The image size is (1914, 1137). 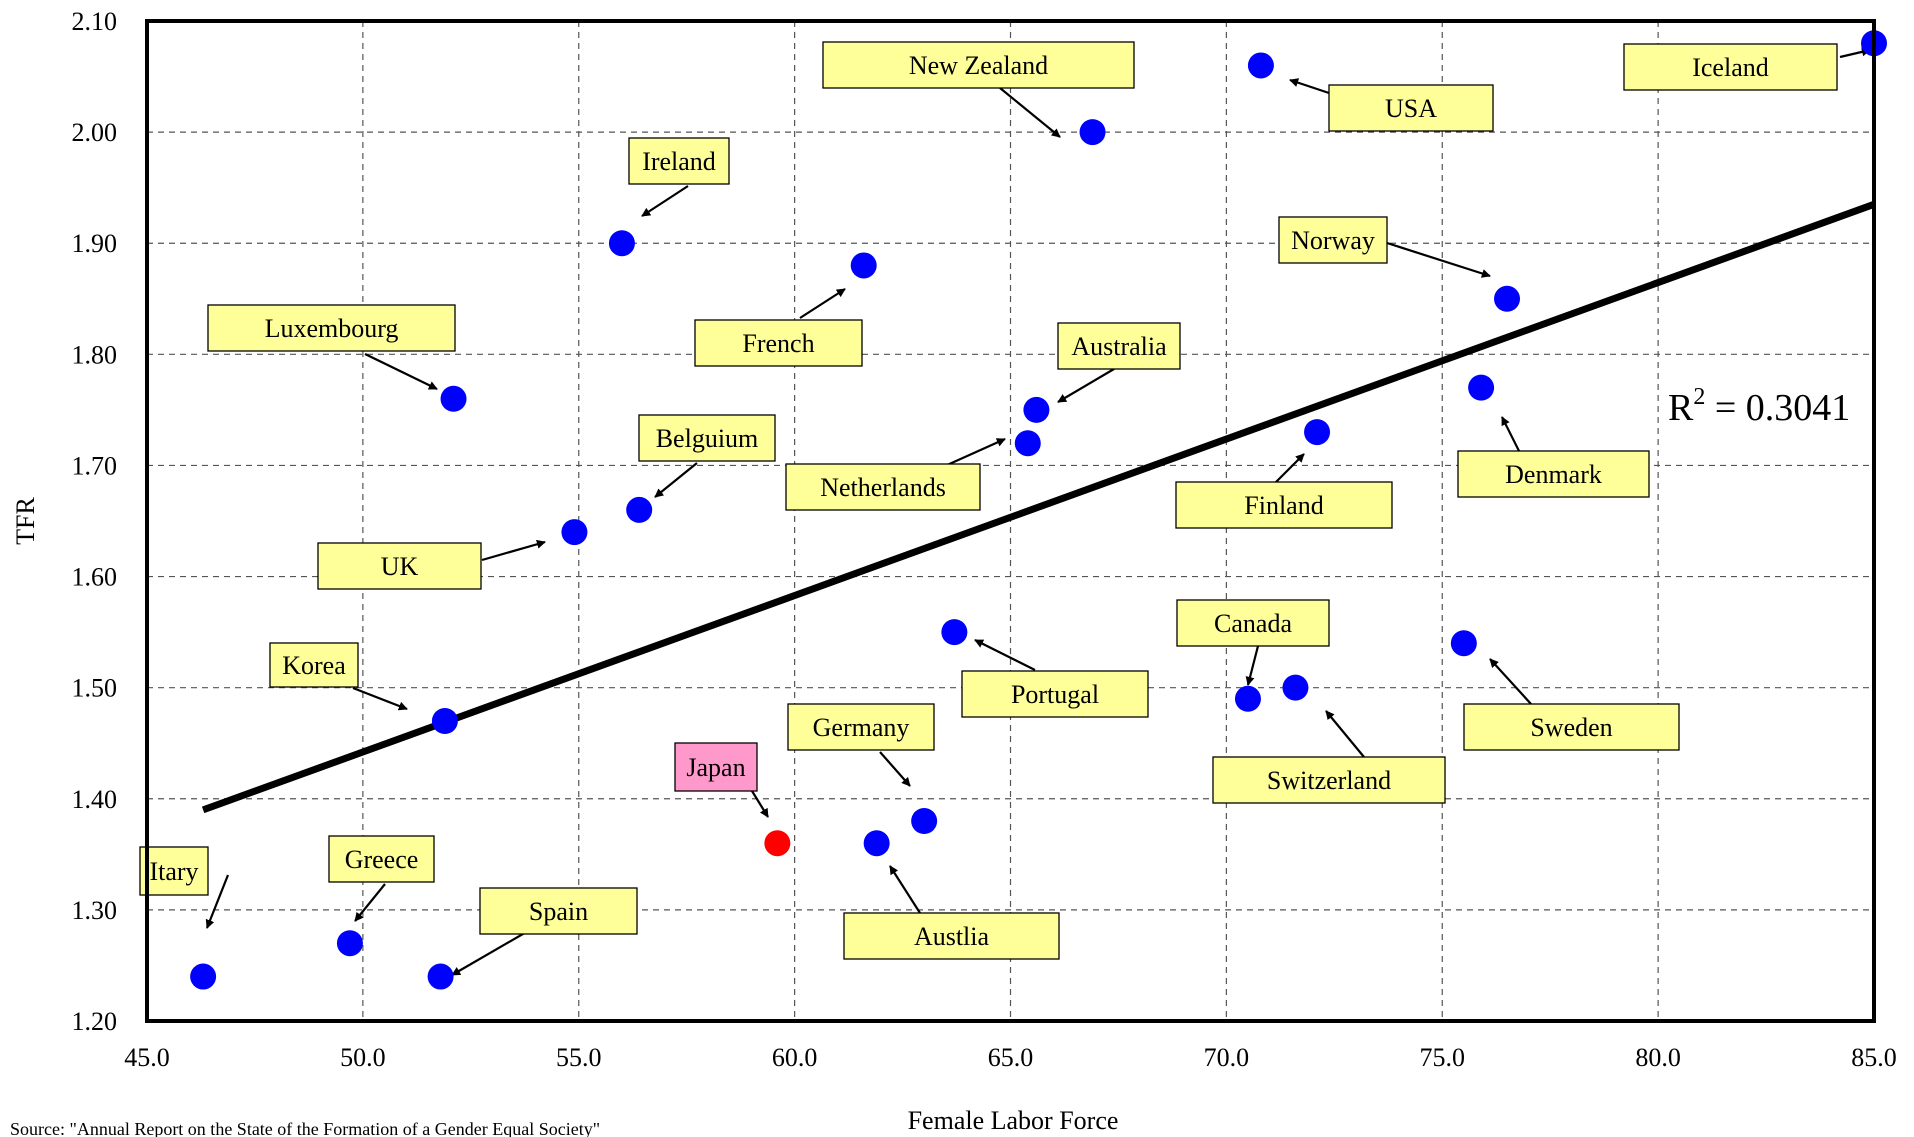 I want to click on point-label: USA, so click(x=1411, y=108).